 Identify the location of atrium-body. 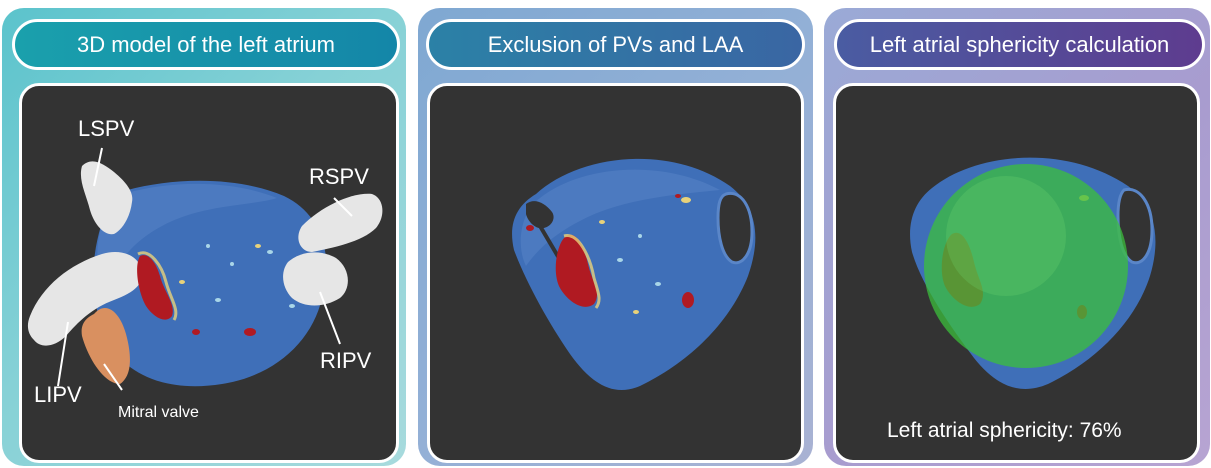
(210, 283).